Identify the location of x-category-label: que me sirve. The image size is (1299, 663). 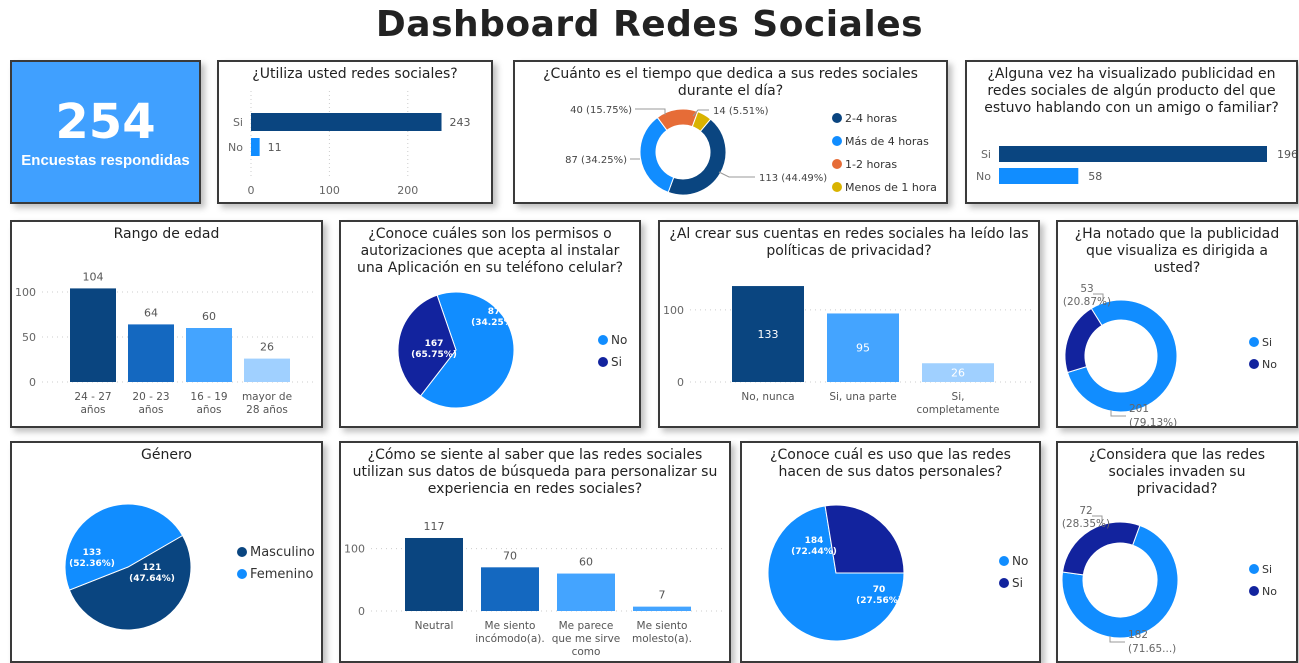
(586, 639).